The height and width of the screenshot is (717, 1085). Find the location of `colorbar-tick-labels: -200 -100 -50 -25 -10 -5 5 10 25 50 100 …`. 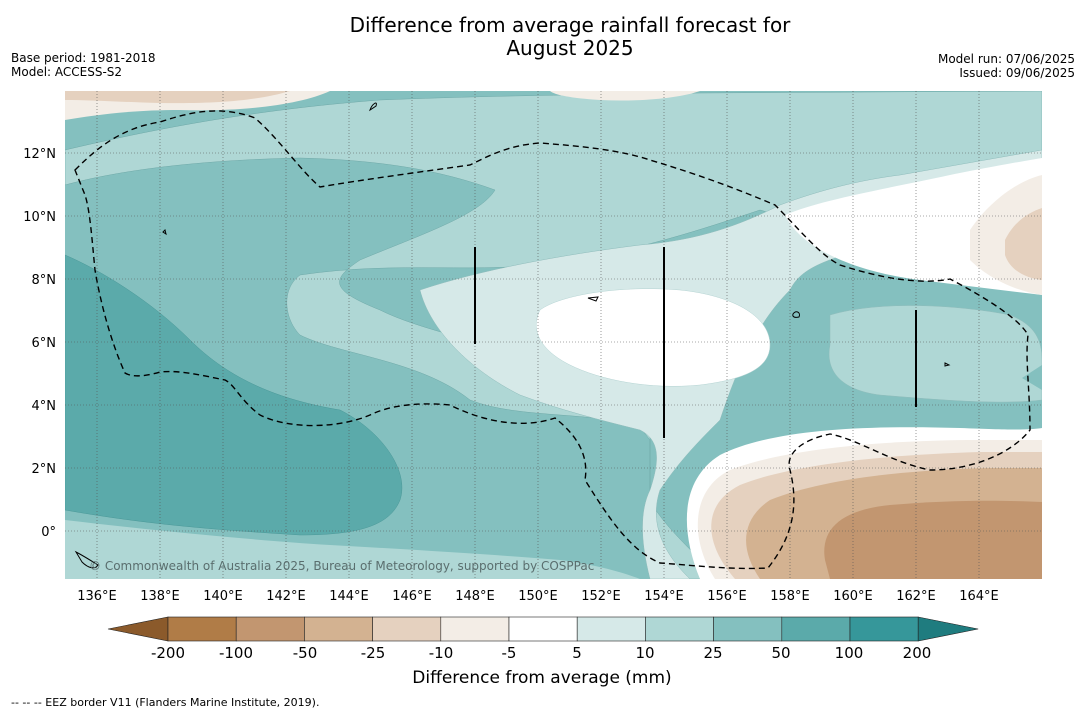

colorbar-tick-labels: -200 -100 -50 -25 -10 -5 5 10 25 50 100 … is located at coordinates (541, 653).